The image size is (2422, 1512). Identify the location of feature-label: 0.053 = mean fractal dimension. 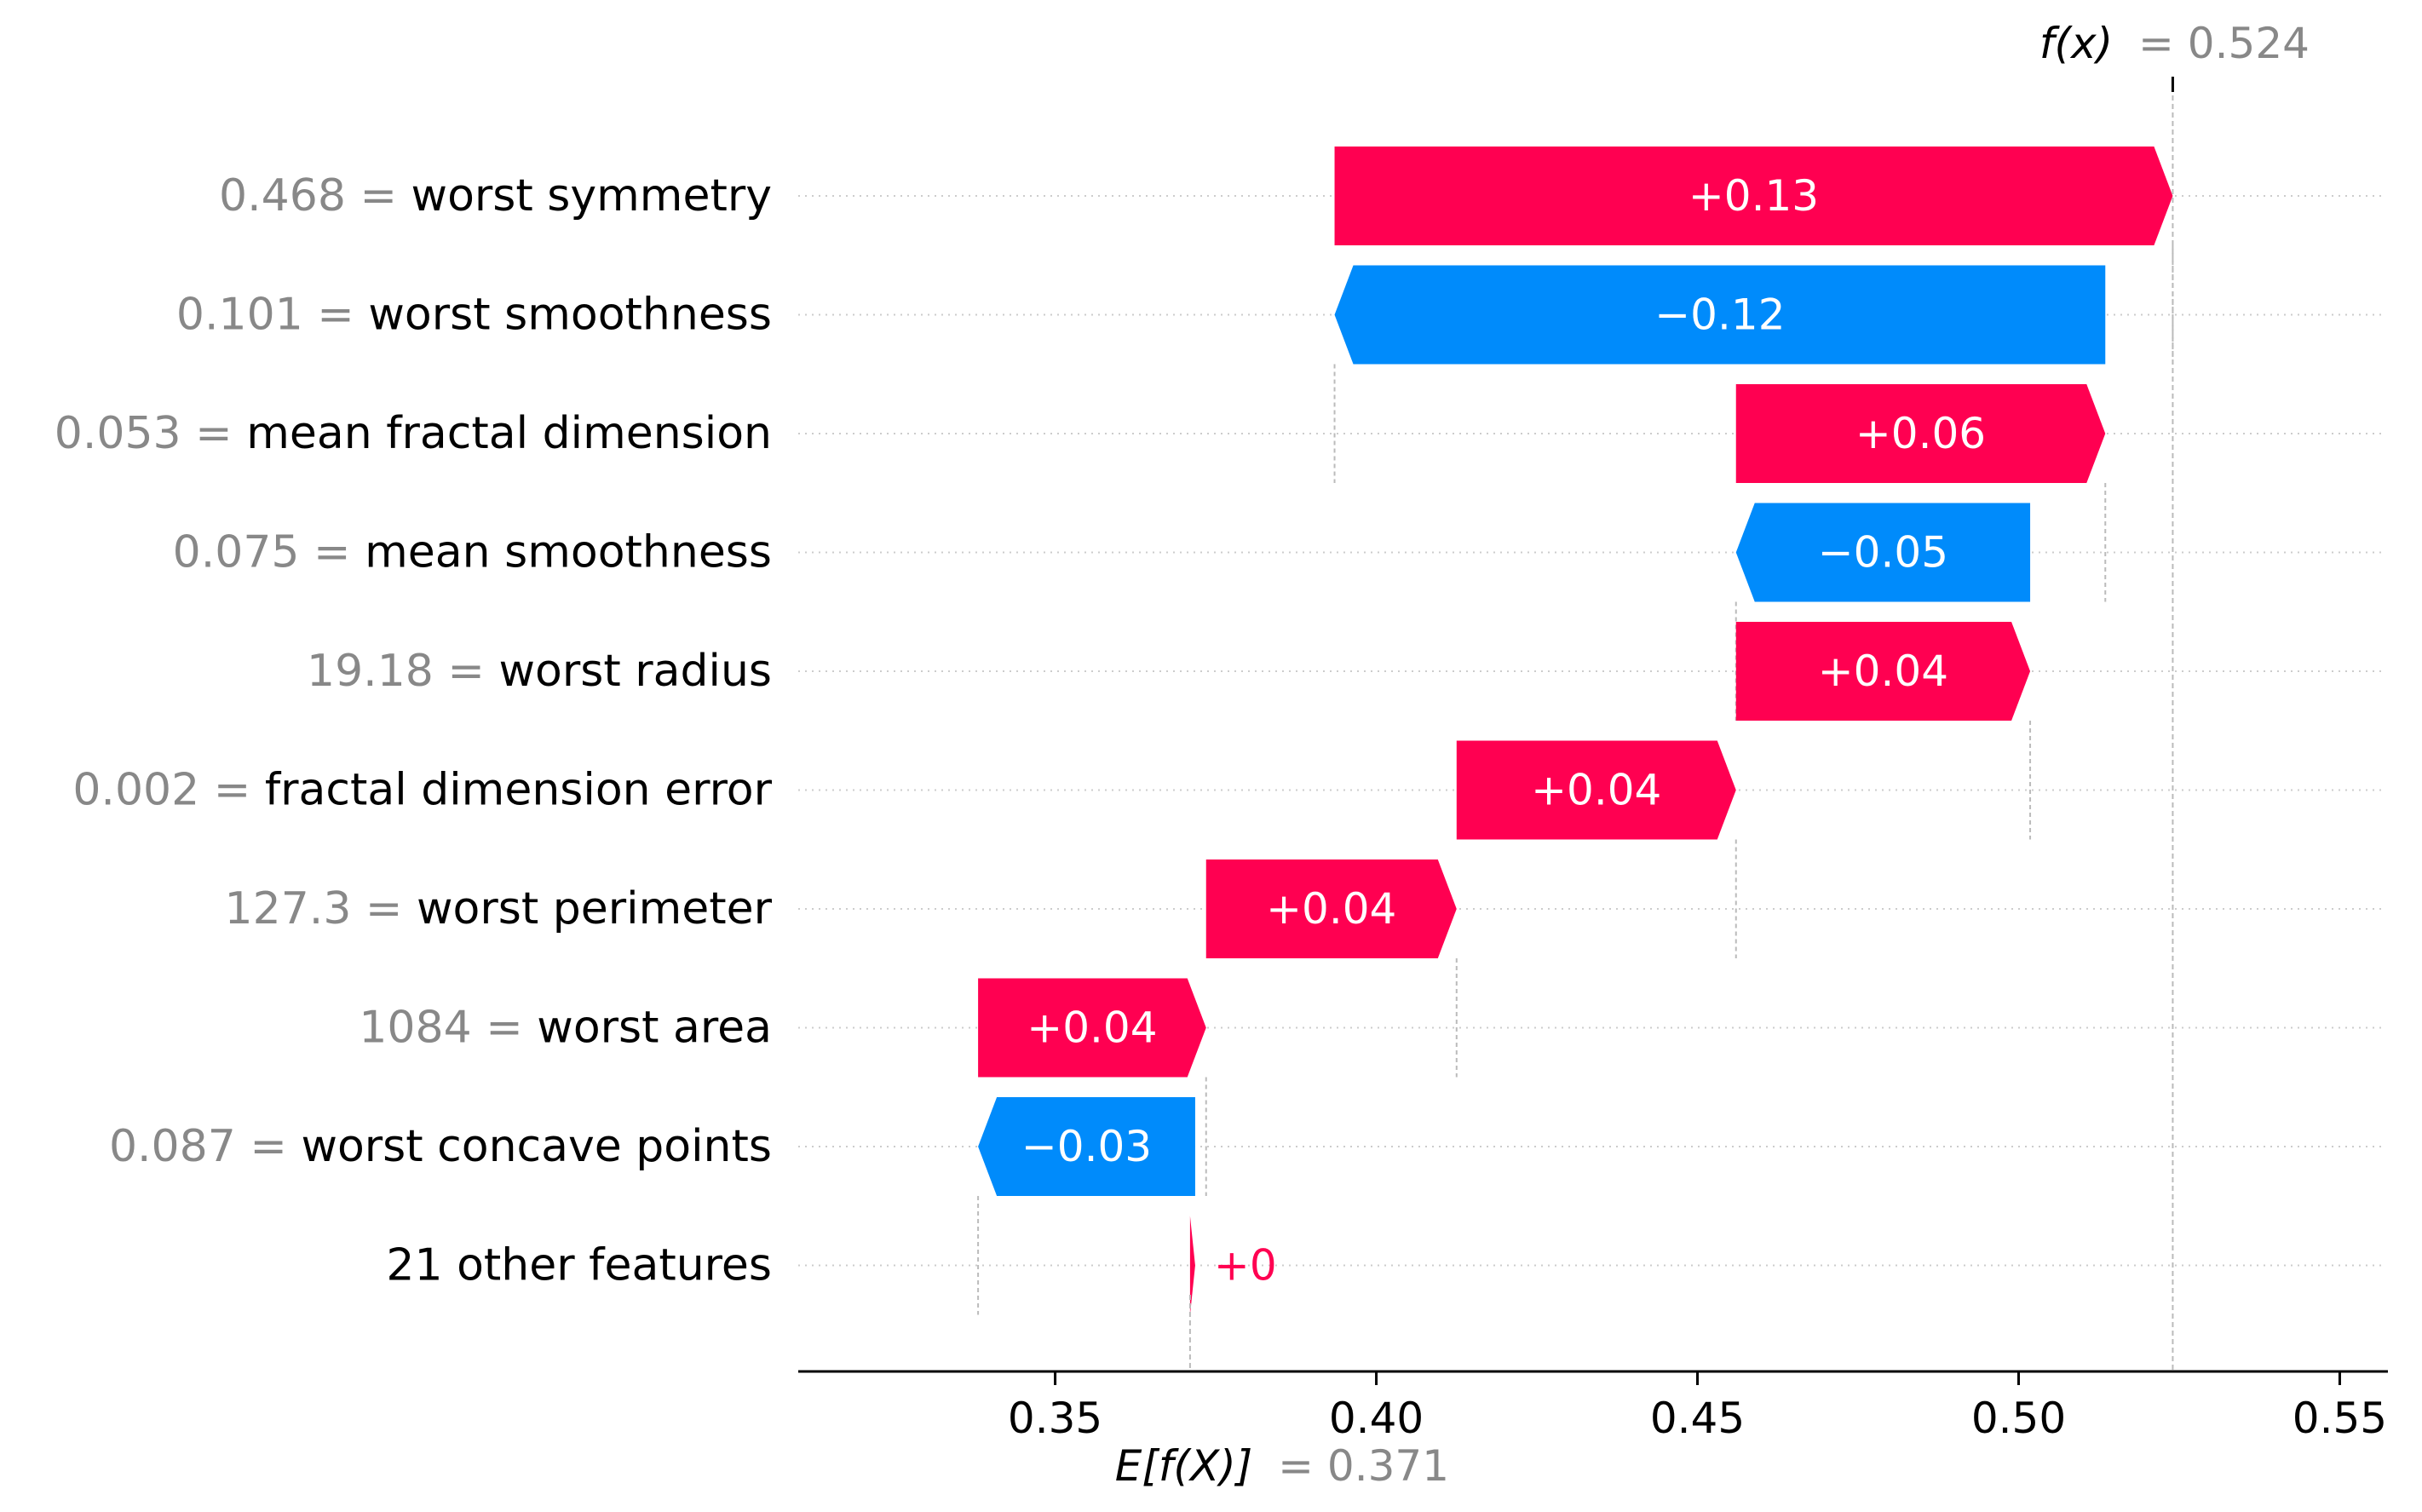
(413, 433).